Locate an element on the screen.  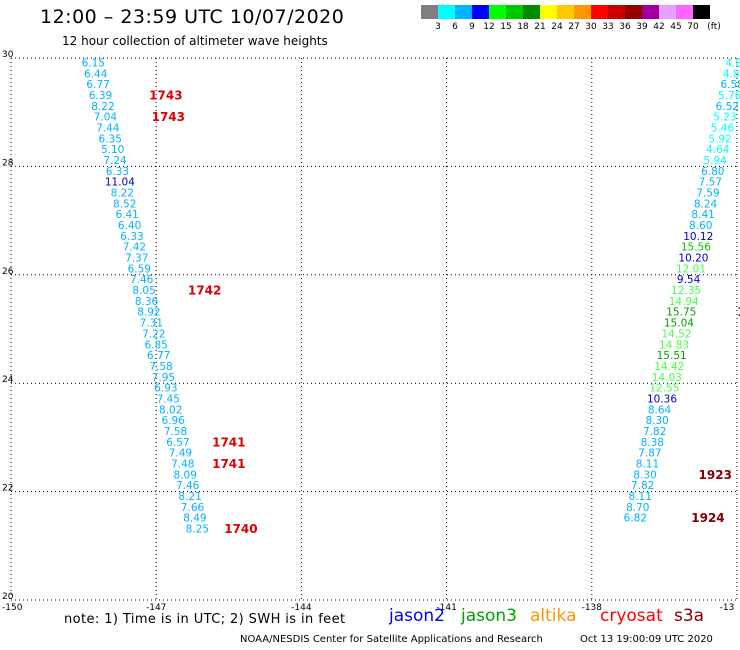
wave-height-point: 15.75 is located at coordinates (681, 313).